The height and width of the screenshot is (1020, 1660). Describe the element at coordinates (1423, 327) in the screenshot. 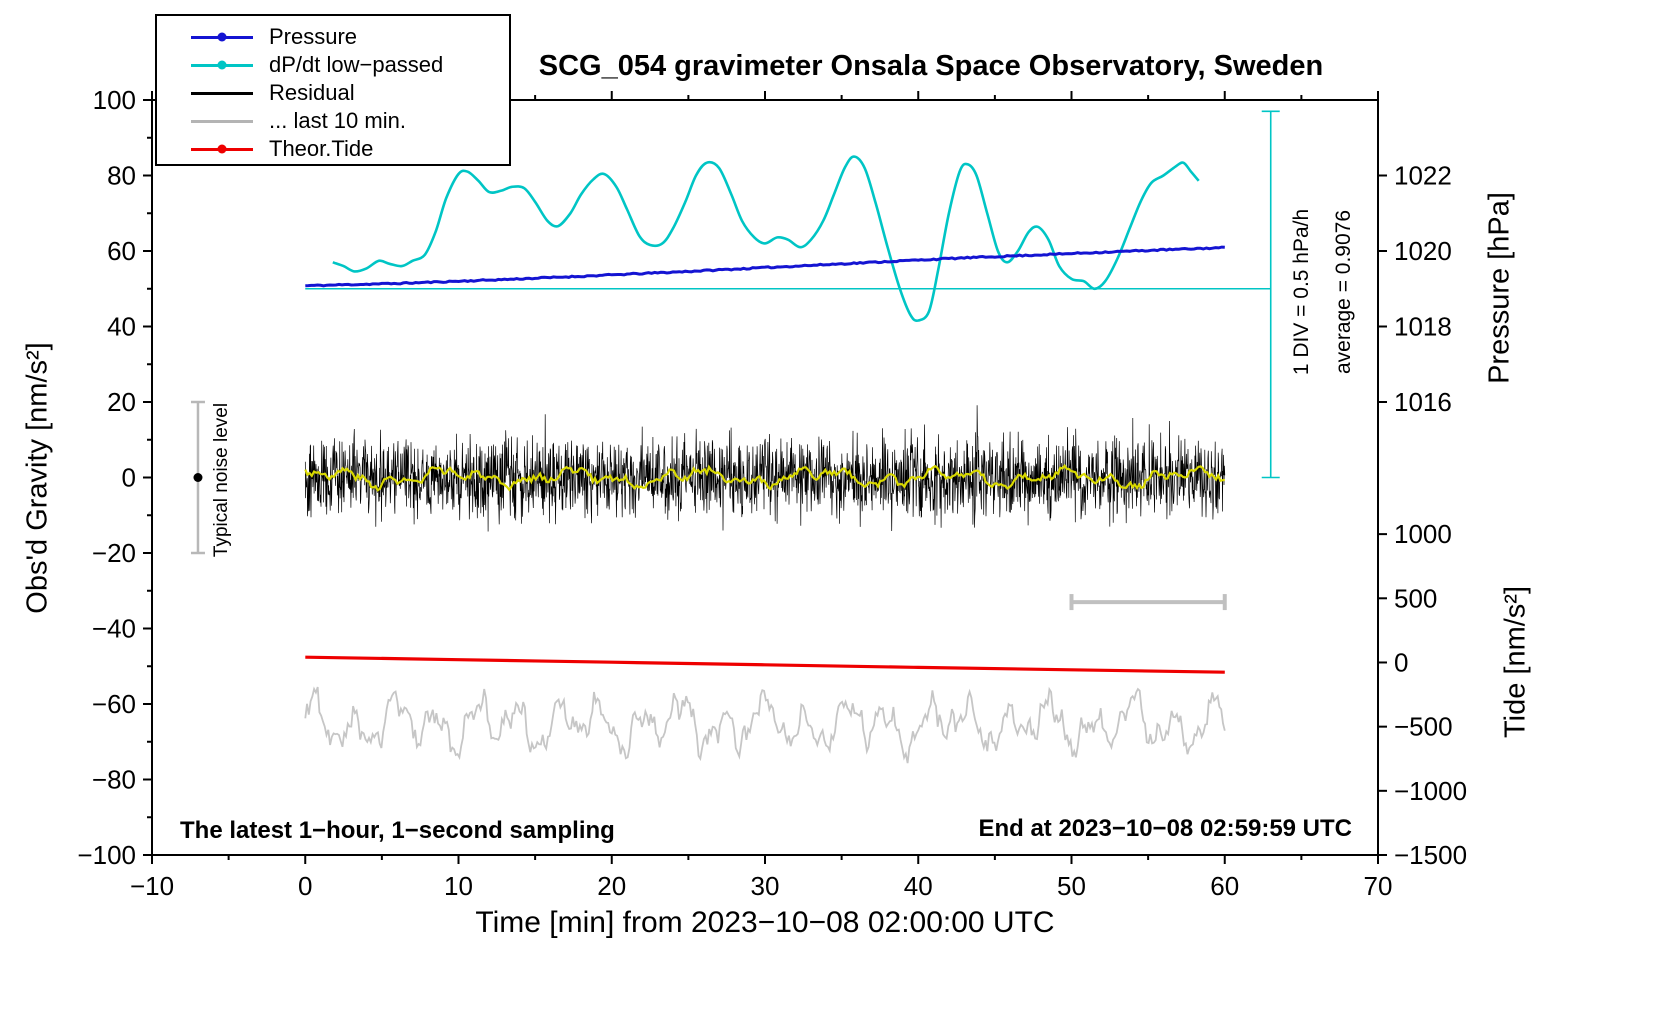

I see `tick-label: 1018` at that location.